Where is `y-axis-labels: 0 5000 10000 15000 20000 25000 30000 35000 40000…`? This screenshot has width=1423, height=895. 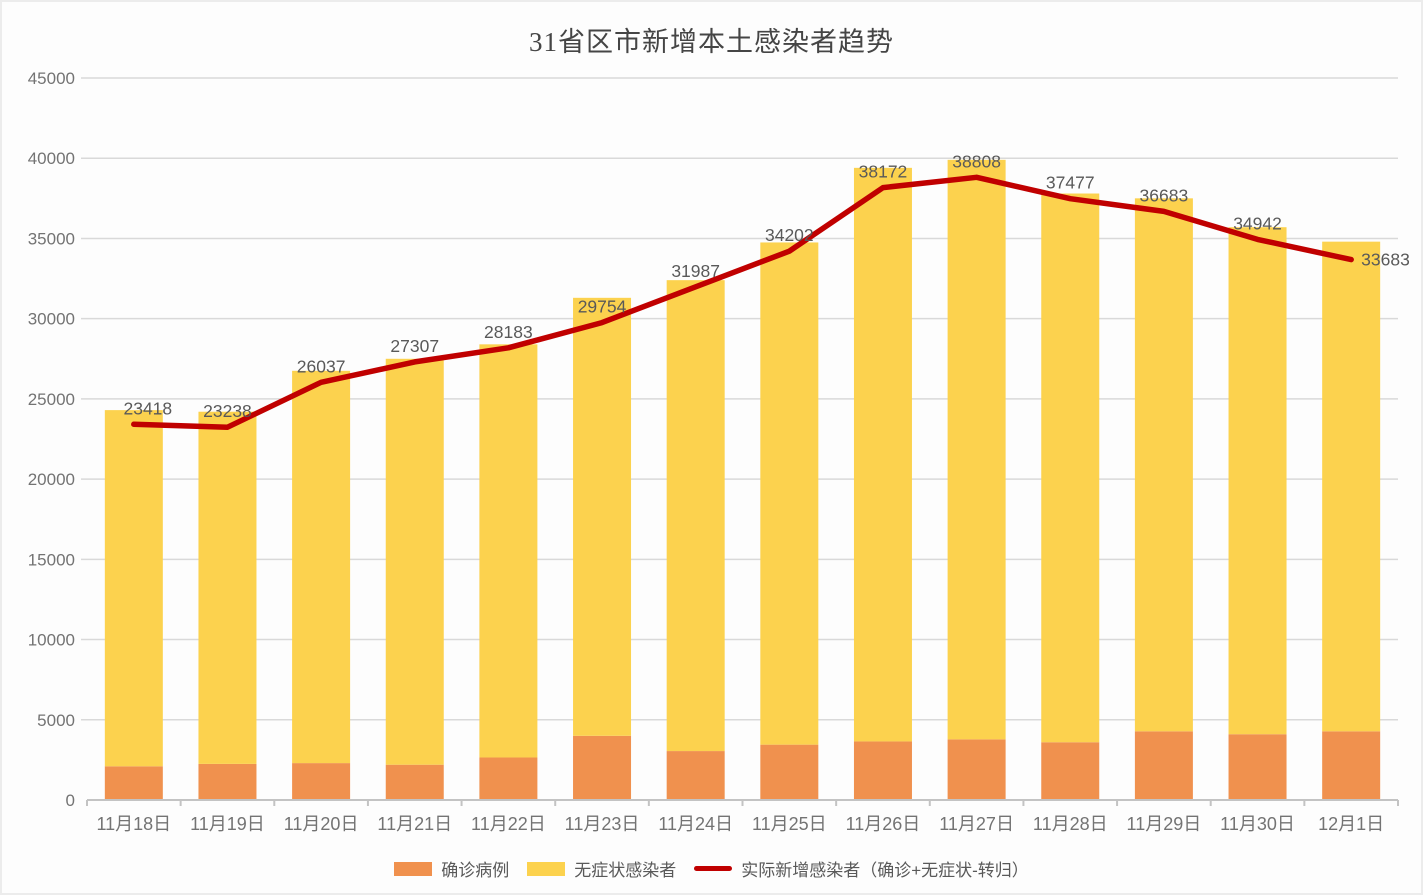
y-axis-labels: 0 5000 10000 15000 20000 25000 30000 35000 40000… is located at coordinates (51, 439).